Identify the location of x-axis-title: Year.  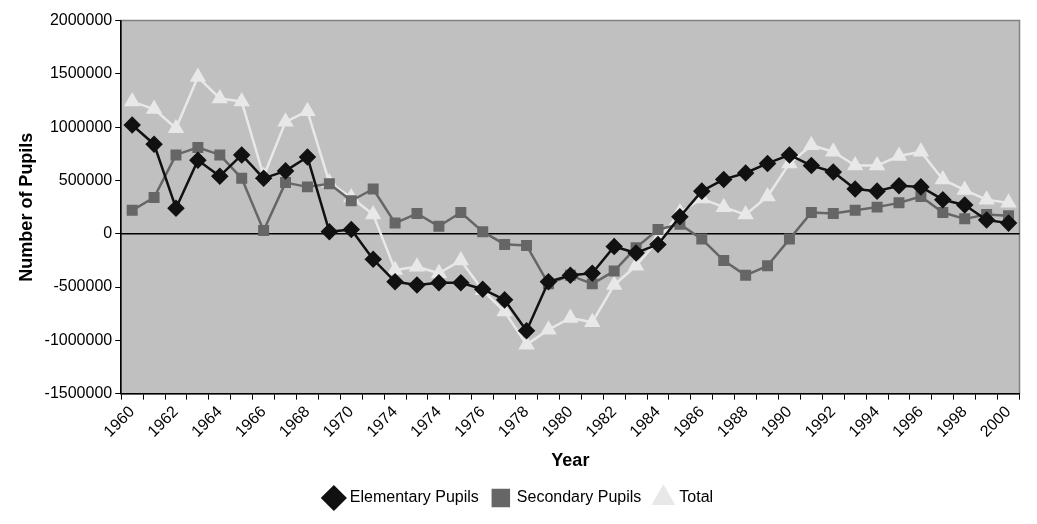
(570, 460).